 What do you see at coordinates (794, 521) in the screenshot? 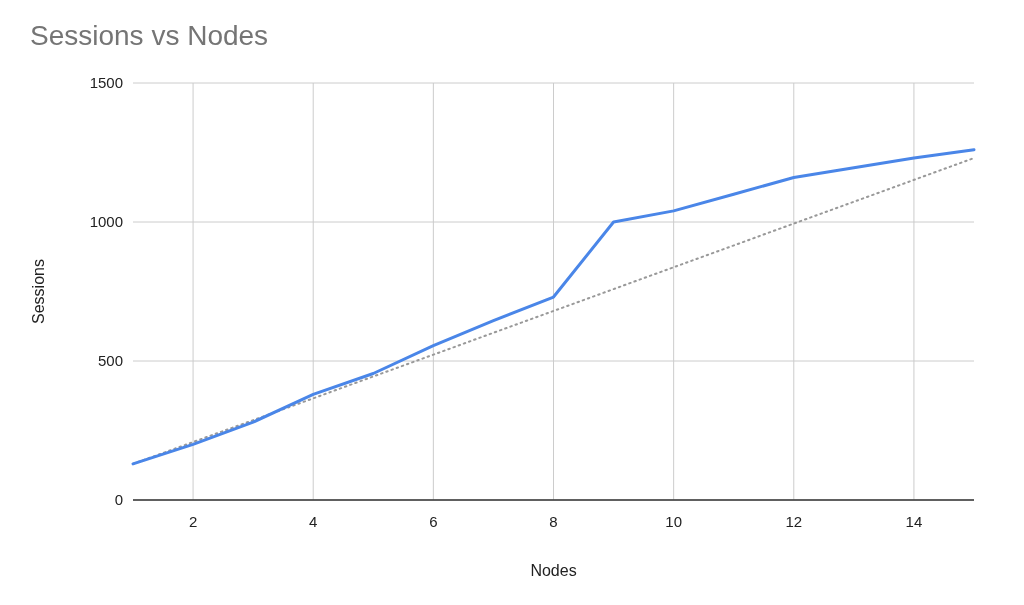
I see `x-tick-label: 12` at bounding box center [794, 521].